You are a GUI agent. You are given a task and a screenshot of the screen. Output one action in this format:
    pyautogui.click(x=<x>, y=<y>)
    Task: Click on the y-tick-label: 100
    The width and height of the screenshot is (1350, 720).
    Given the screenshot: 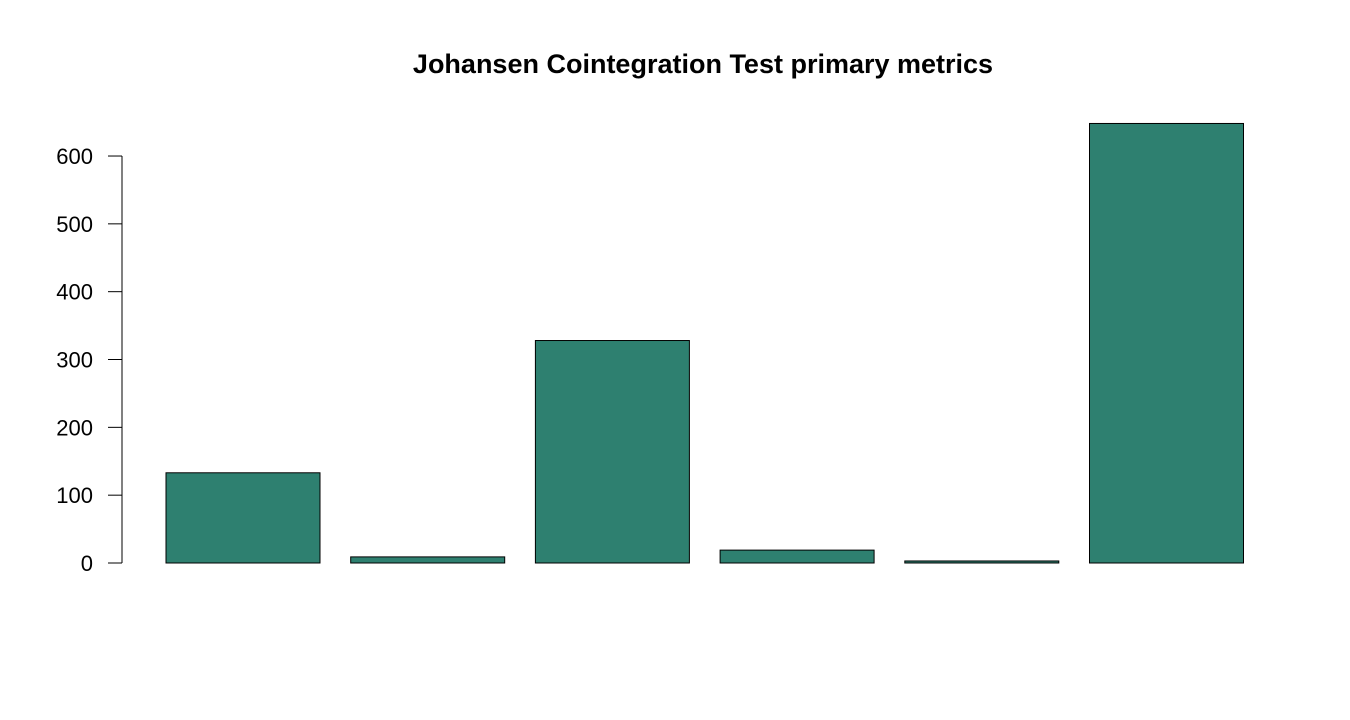 What is the action you would take?
    pyautogui.click(x=74, y=495)
    